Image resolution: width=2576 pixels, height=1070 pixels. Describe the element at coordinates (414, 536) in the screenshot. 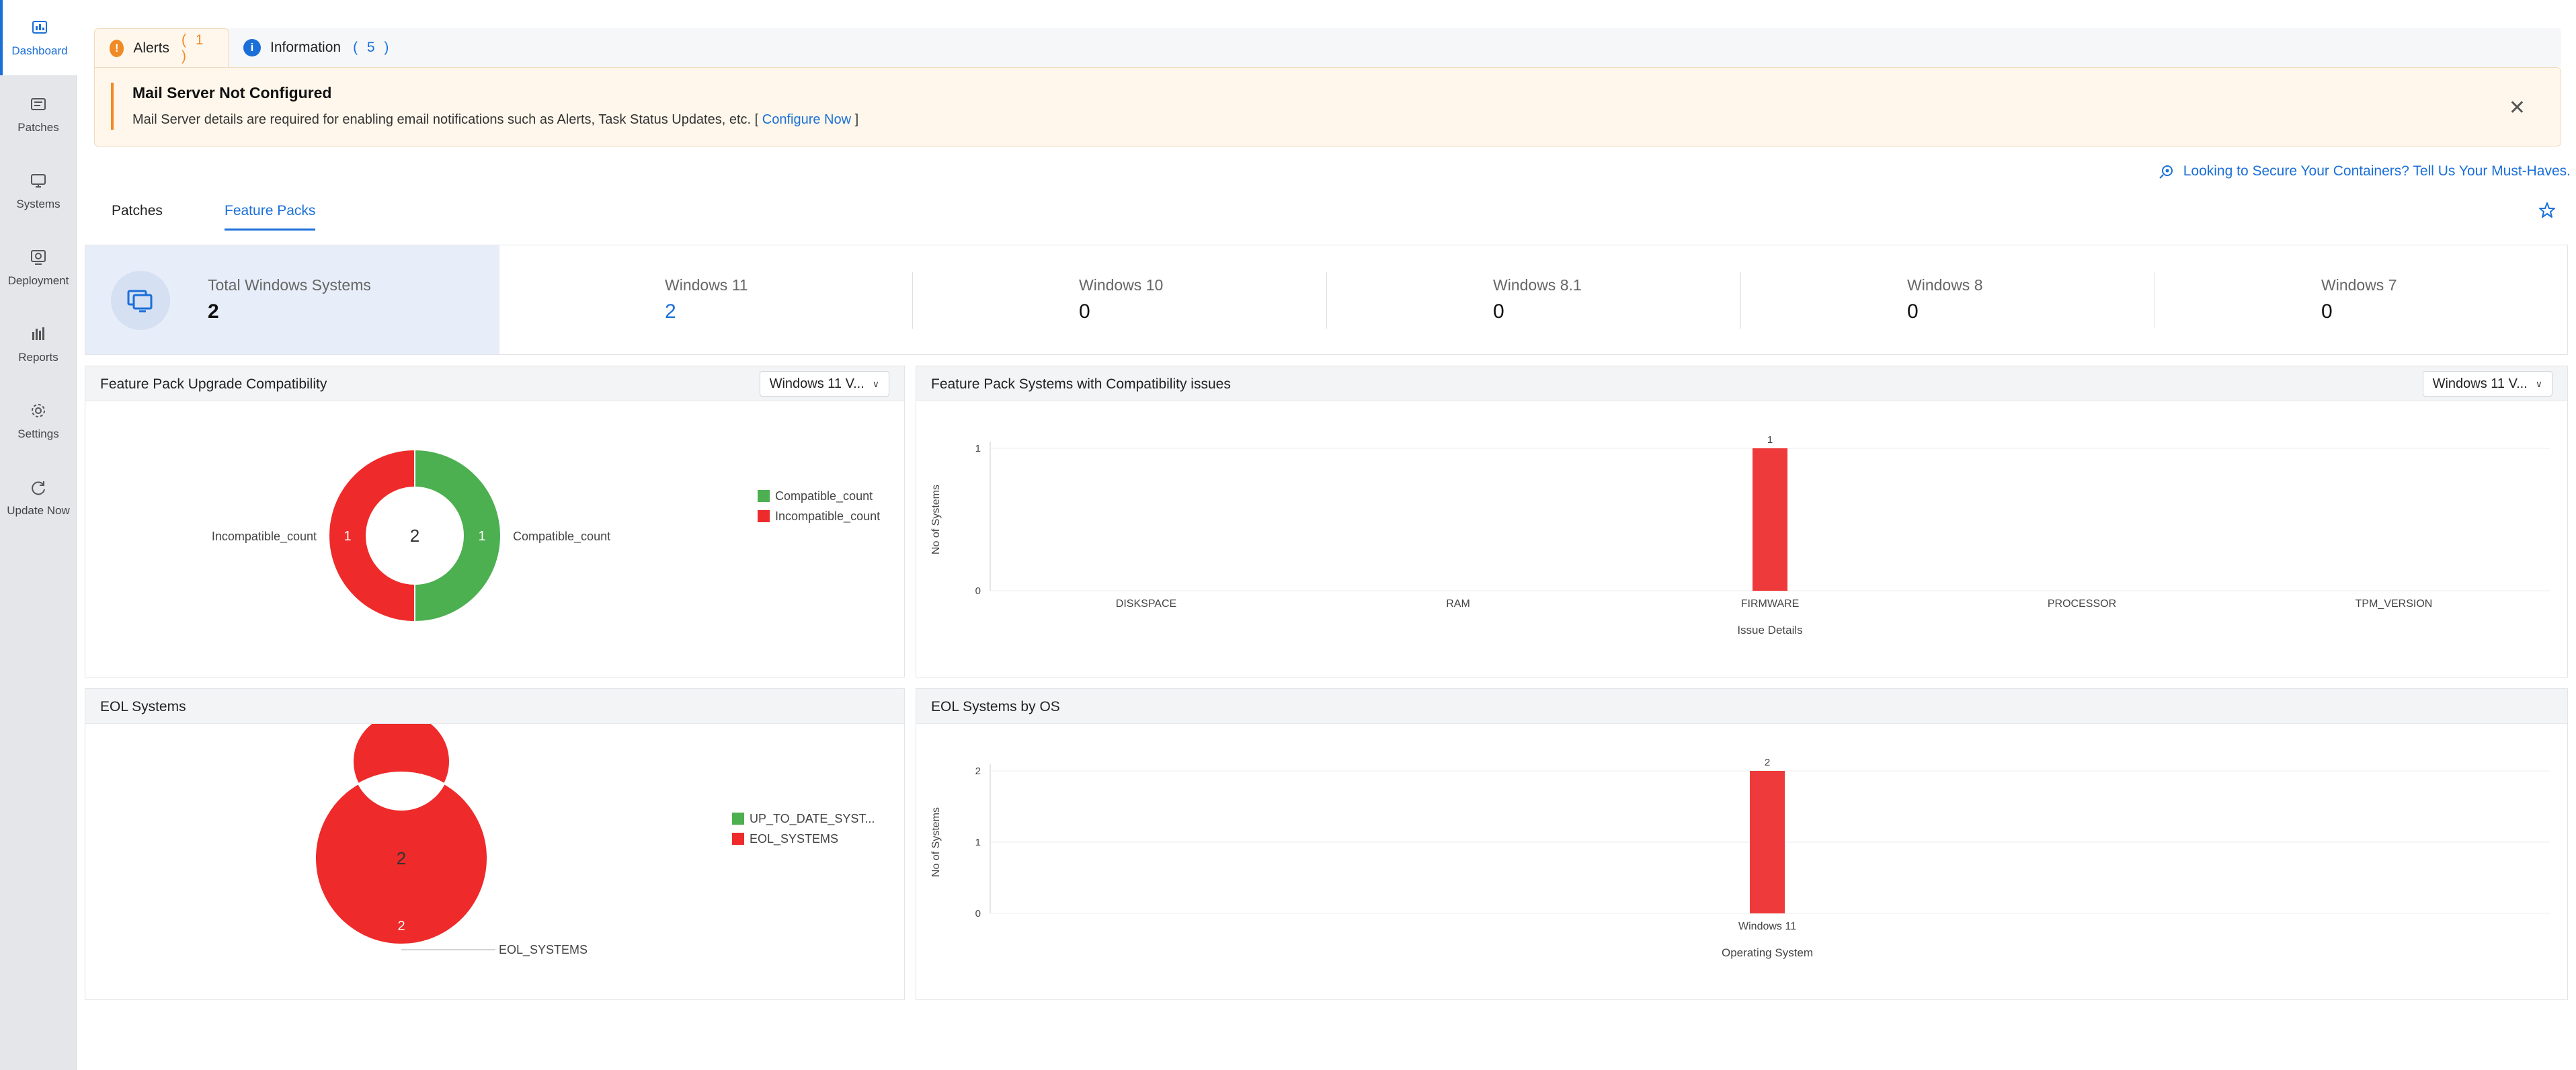

I see `donut-center-label: 2` at that location.